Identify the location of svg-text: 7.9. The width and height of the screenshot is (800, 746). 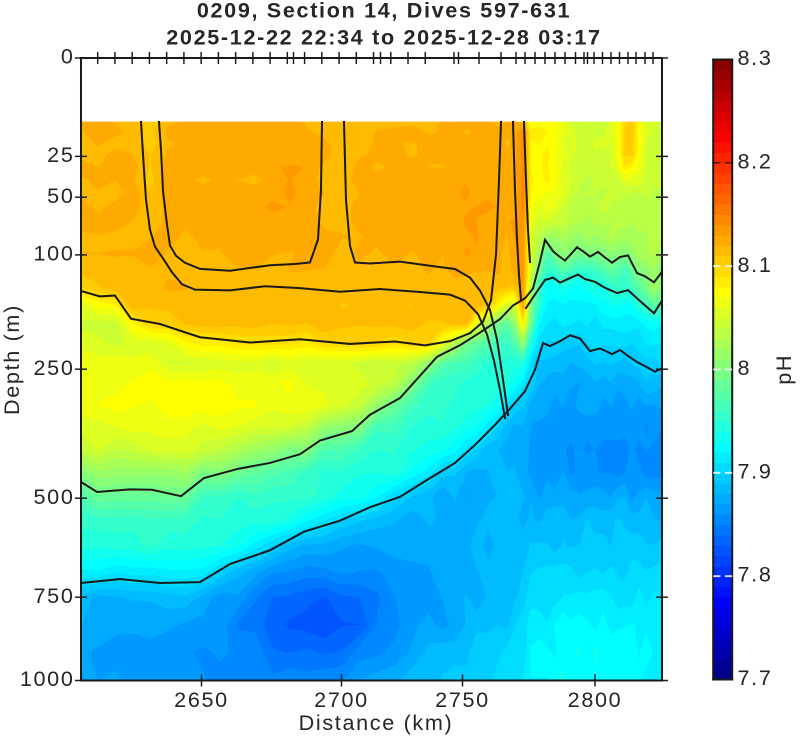
(755, 470).